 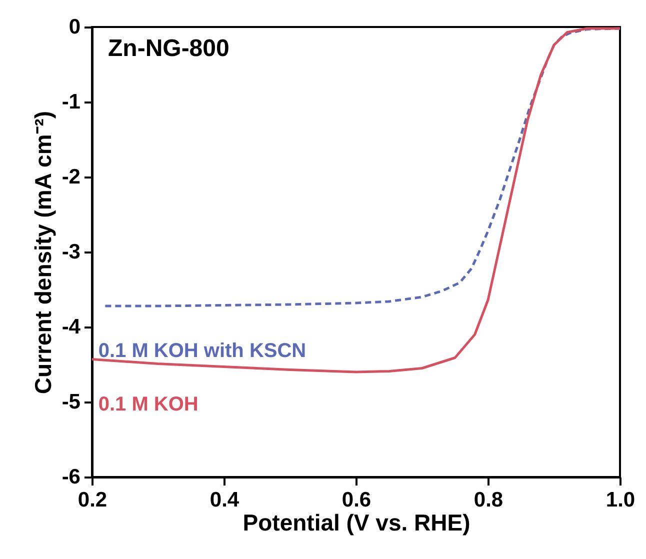 What do you see at coordinates (202, 351) in the screenshot?
I see `series-label: 0.1 M KOH with KSCN` at bounding box center [202, 351].